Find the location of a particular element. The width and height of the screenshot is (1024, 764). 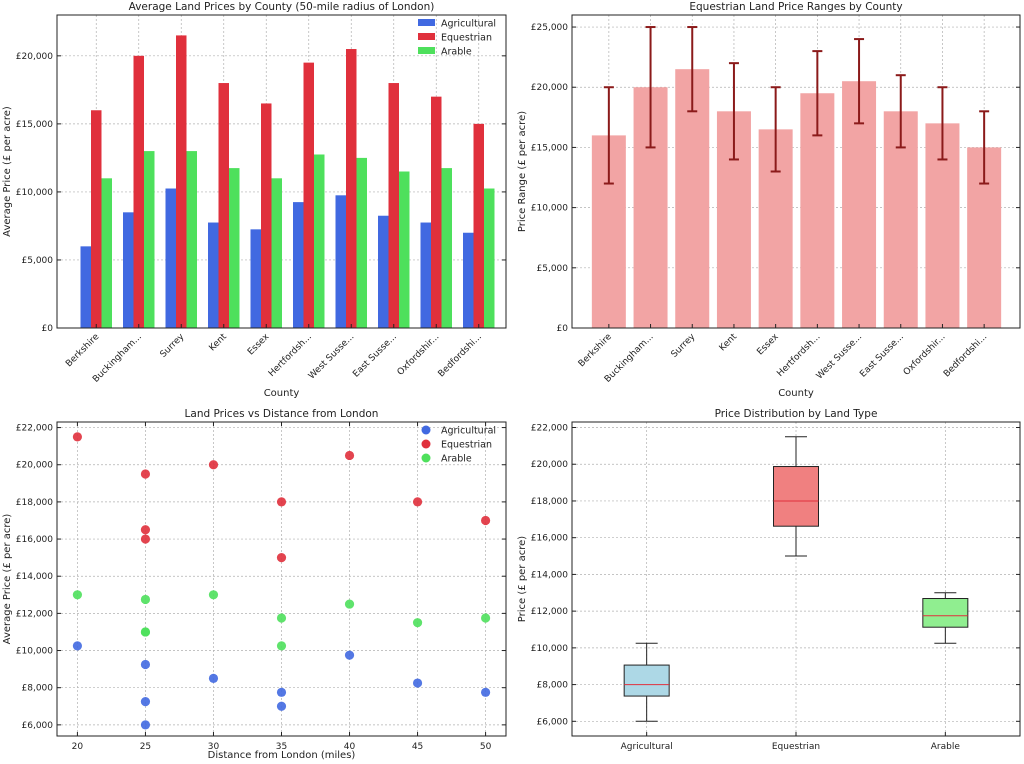

y-tick-label: £25,000 is located at coordinates (549, 28).